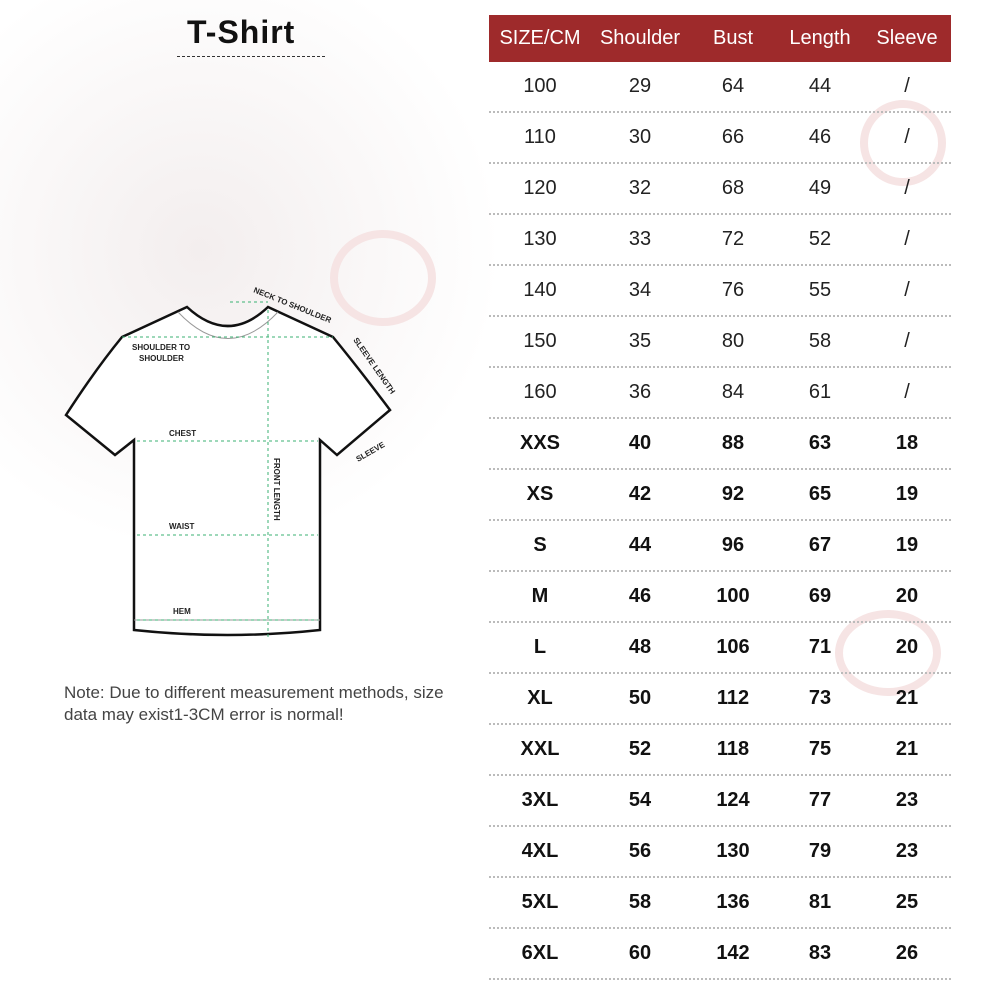 The height and width of the screenshot is (1000, 1000). I want to click on cell-bust: 66, so click(733, 137).